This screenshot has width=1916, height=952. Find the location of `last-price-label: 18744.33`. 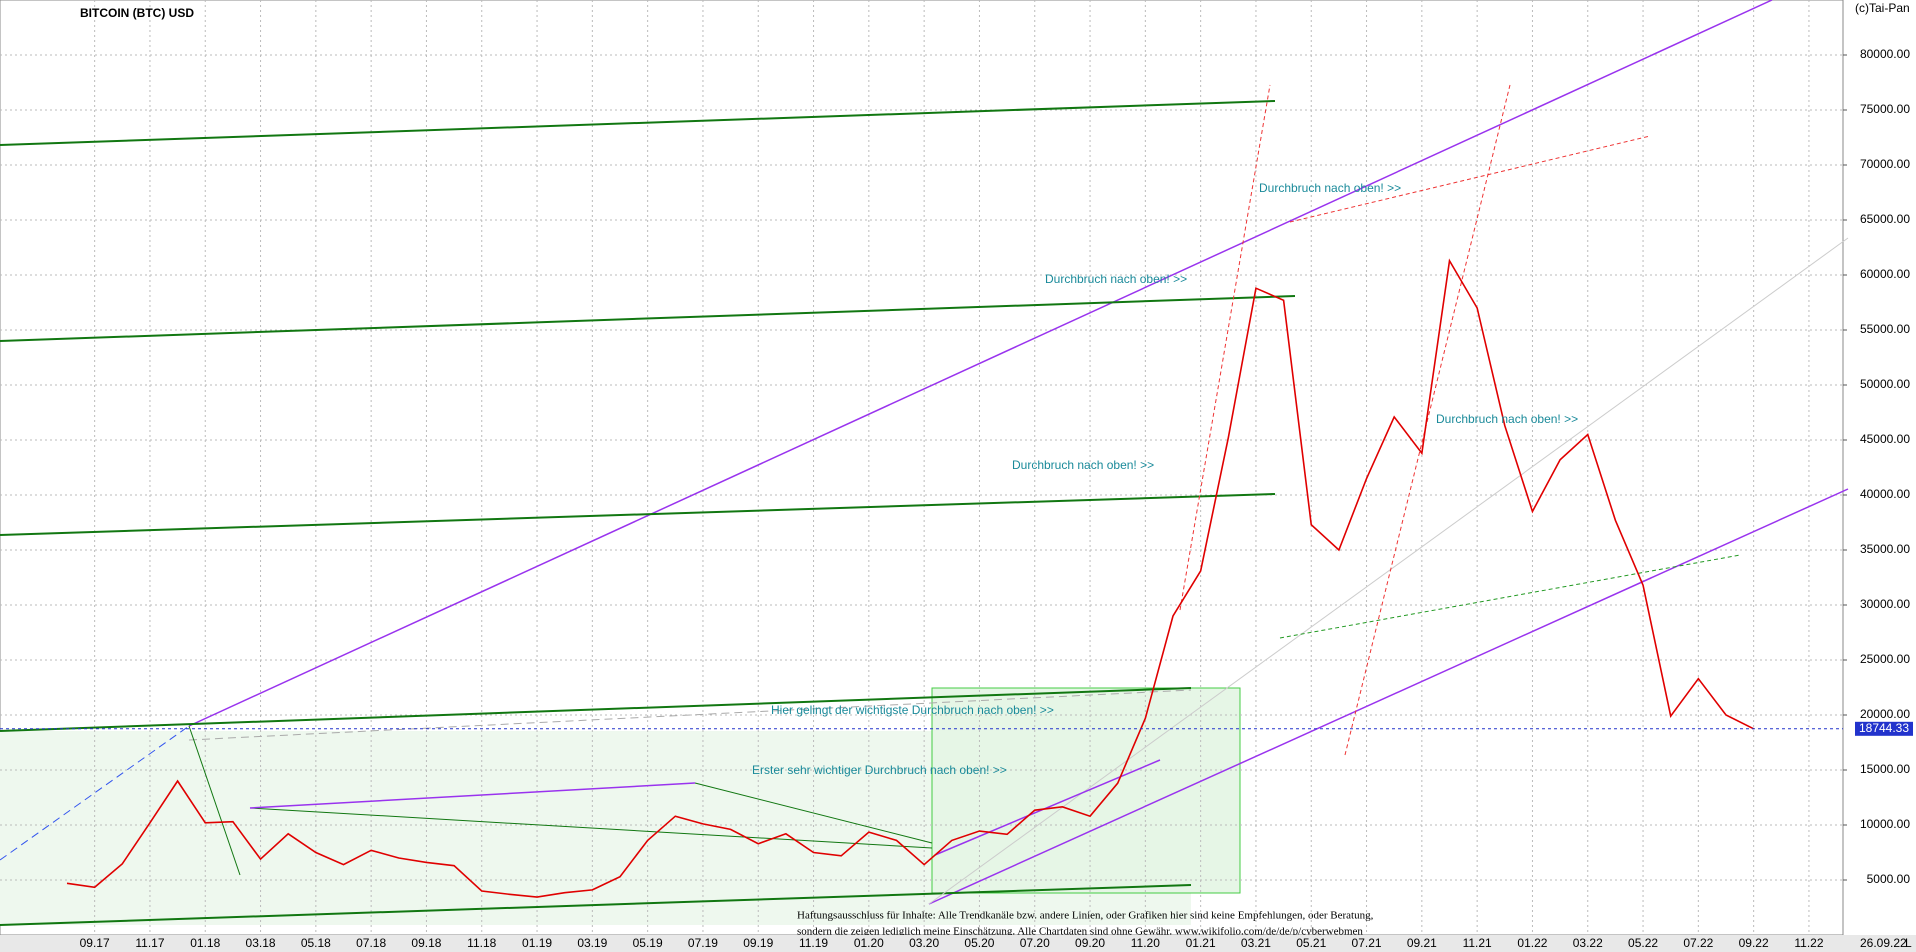

last-price-label: 18744.33 is located at coordinates (1884, 728).